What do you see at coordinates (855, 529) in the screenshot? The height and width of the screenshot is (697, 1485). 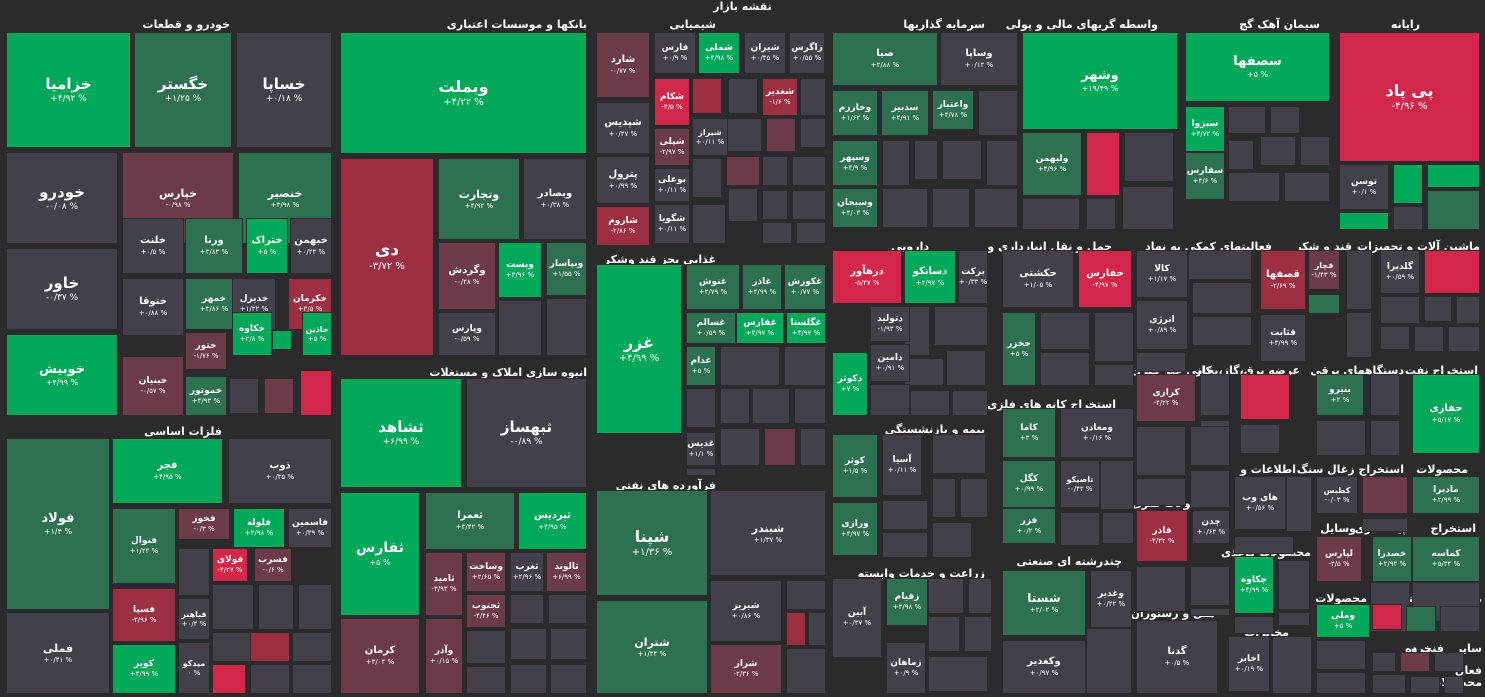 I see `stock-tile: ورازی +۴/۹۷ %` at bounding box center [855, 529].